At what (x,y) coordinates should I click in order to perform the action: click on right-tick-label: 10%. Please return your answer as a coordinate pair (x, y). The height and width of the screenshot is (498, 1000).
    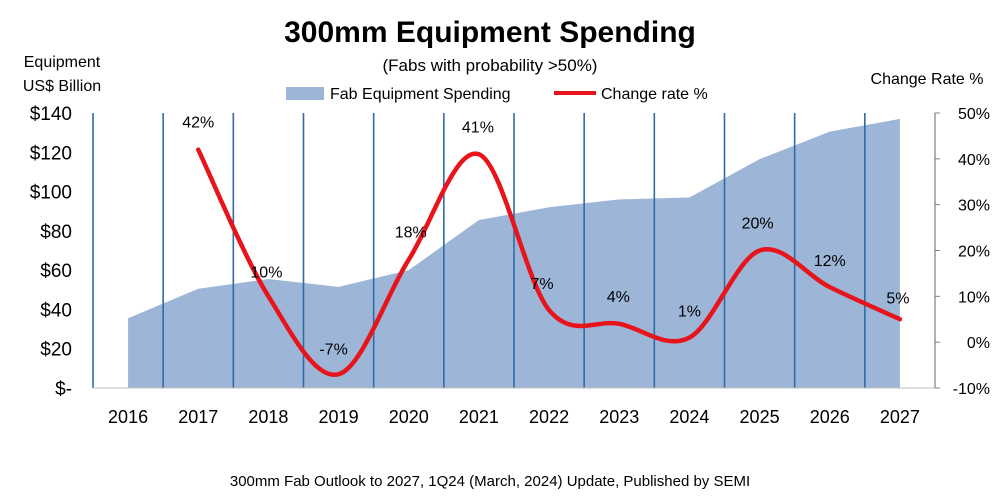
    Looking at the image, I should click on (974, 297).